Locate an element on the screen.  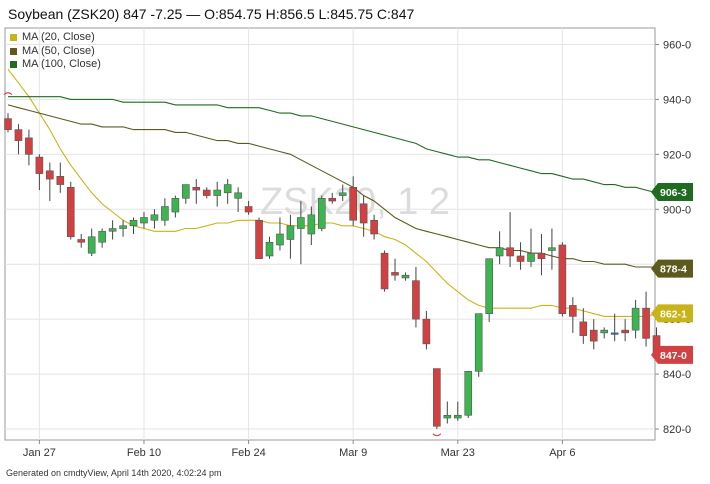
legend-label-ma20: MA (20, Close) is located at coordinates (58, 37).